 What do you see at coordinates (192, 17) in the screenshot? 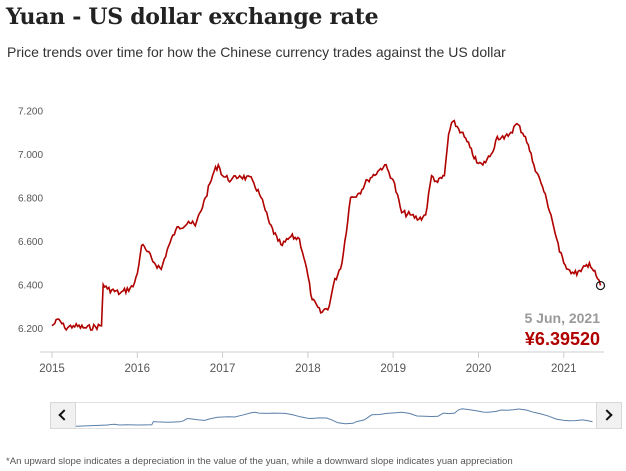
I see `chart-title: Yuan - US dollar exchange rate` at bounding box center [192, 17].